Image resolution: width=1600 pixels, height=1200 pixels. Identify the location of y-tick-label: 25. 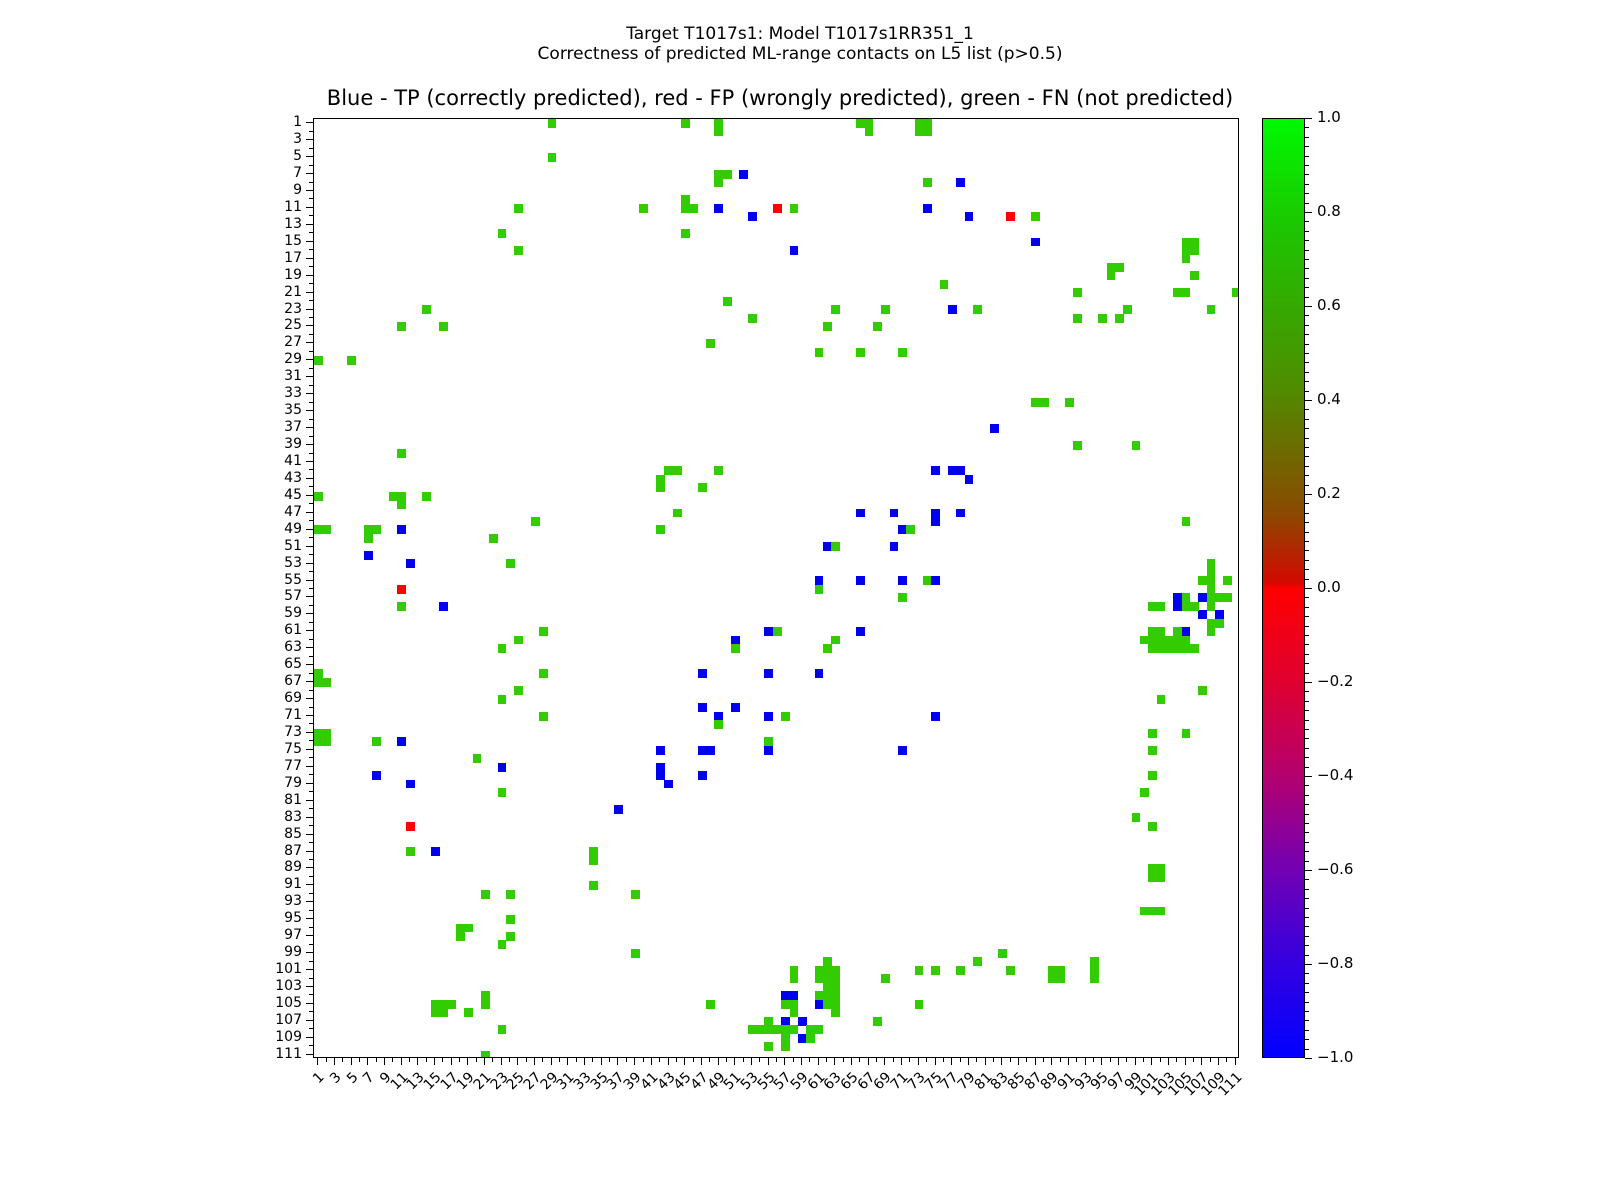
(293, 325).